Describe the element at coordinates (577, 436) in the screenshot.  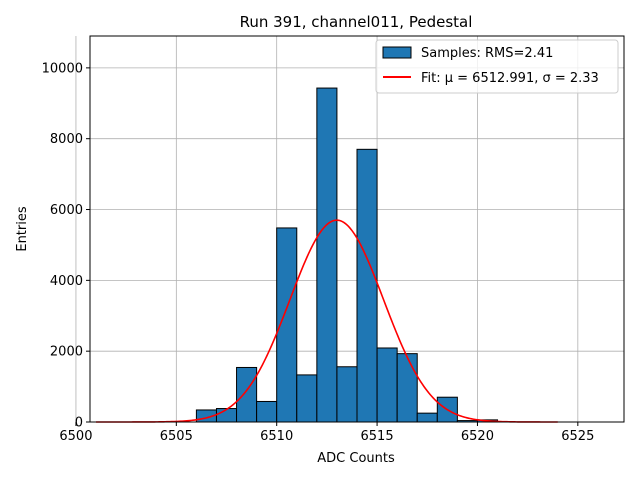
I see `x-tick-label: 6525` at that location.